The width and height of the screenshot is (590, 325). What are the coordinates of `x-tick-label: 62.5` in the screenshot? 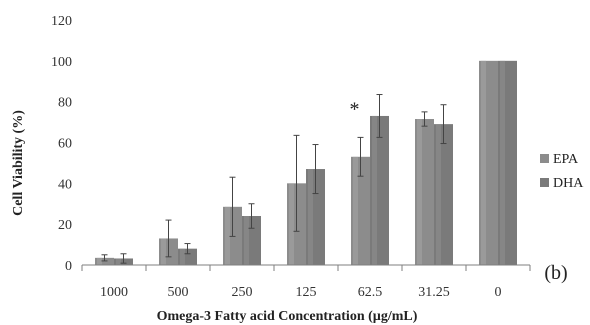 It's located at (370, 292).